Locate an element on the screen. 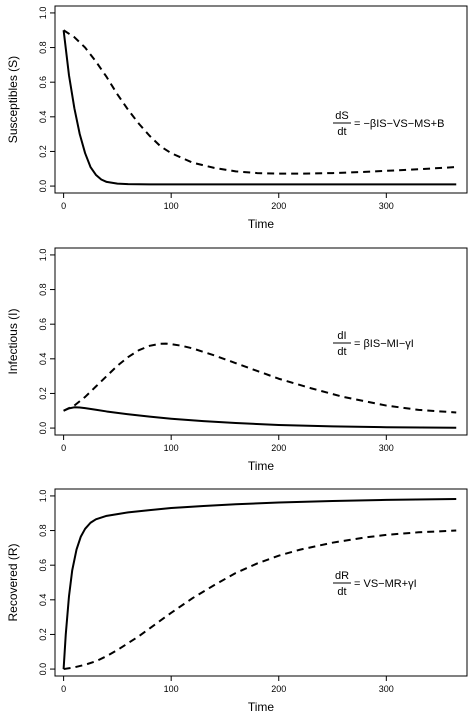 The width and height of the screenshot is (474, 723). y-axis-title: Susceptibles (S) is located at coordinates (13, 99).